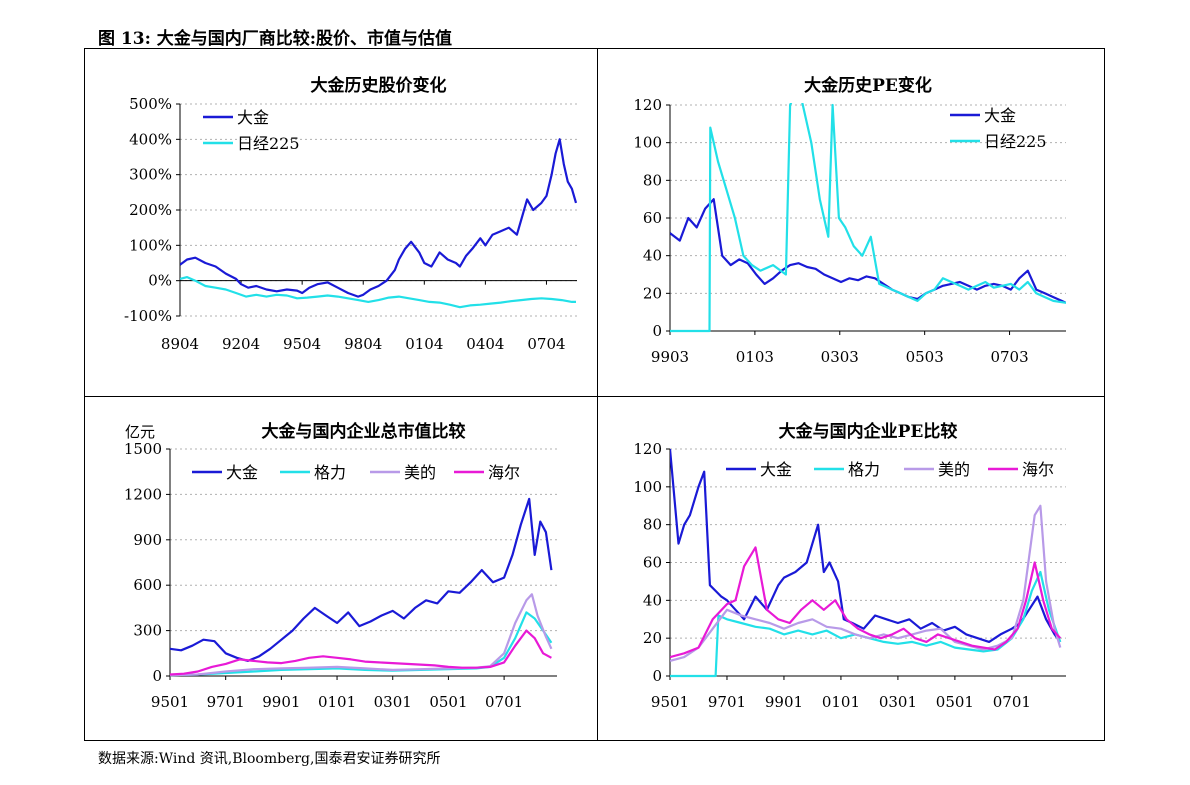 This screenshot has width=1190, height=785. I want to click on y-tick-label: 900, so click(147, 540).